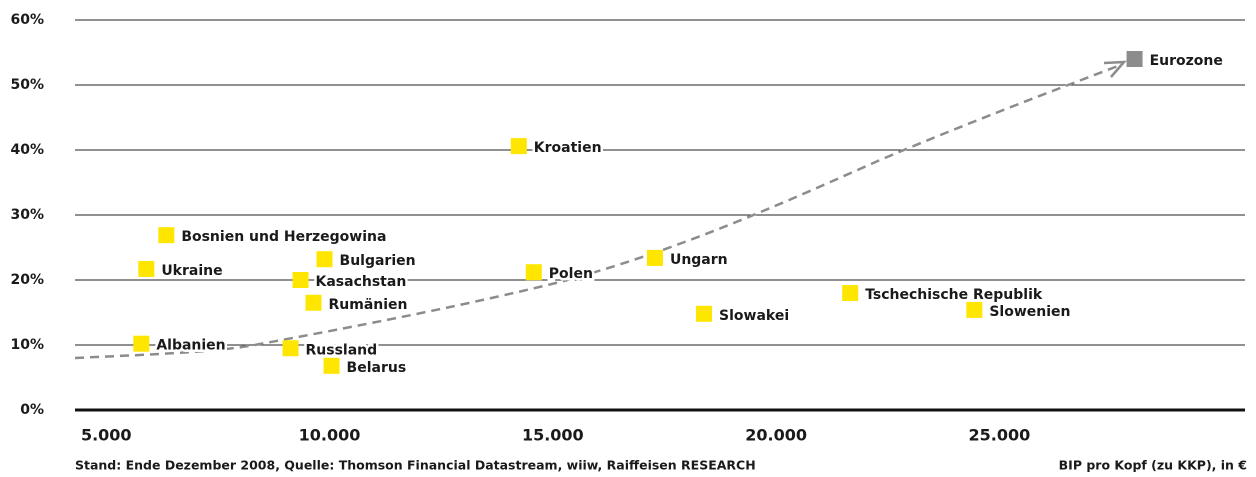  I want to click on x-tick-label: 10.000, so click(330, 435).